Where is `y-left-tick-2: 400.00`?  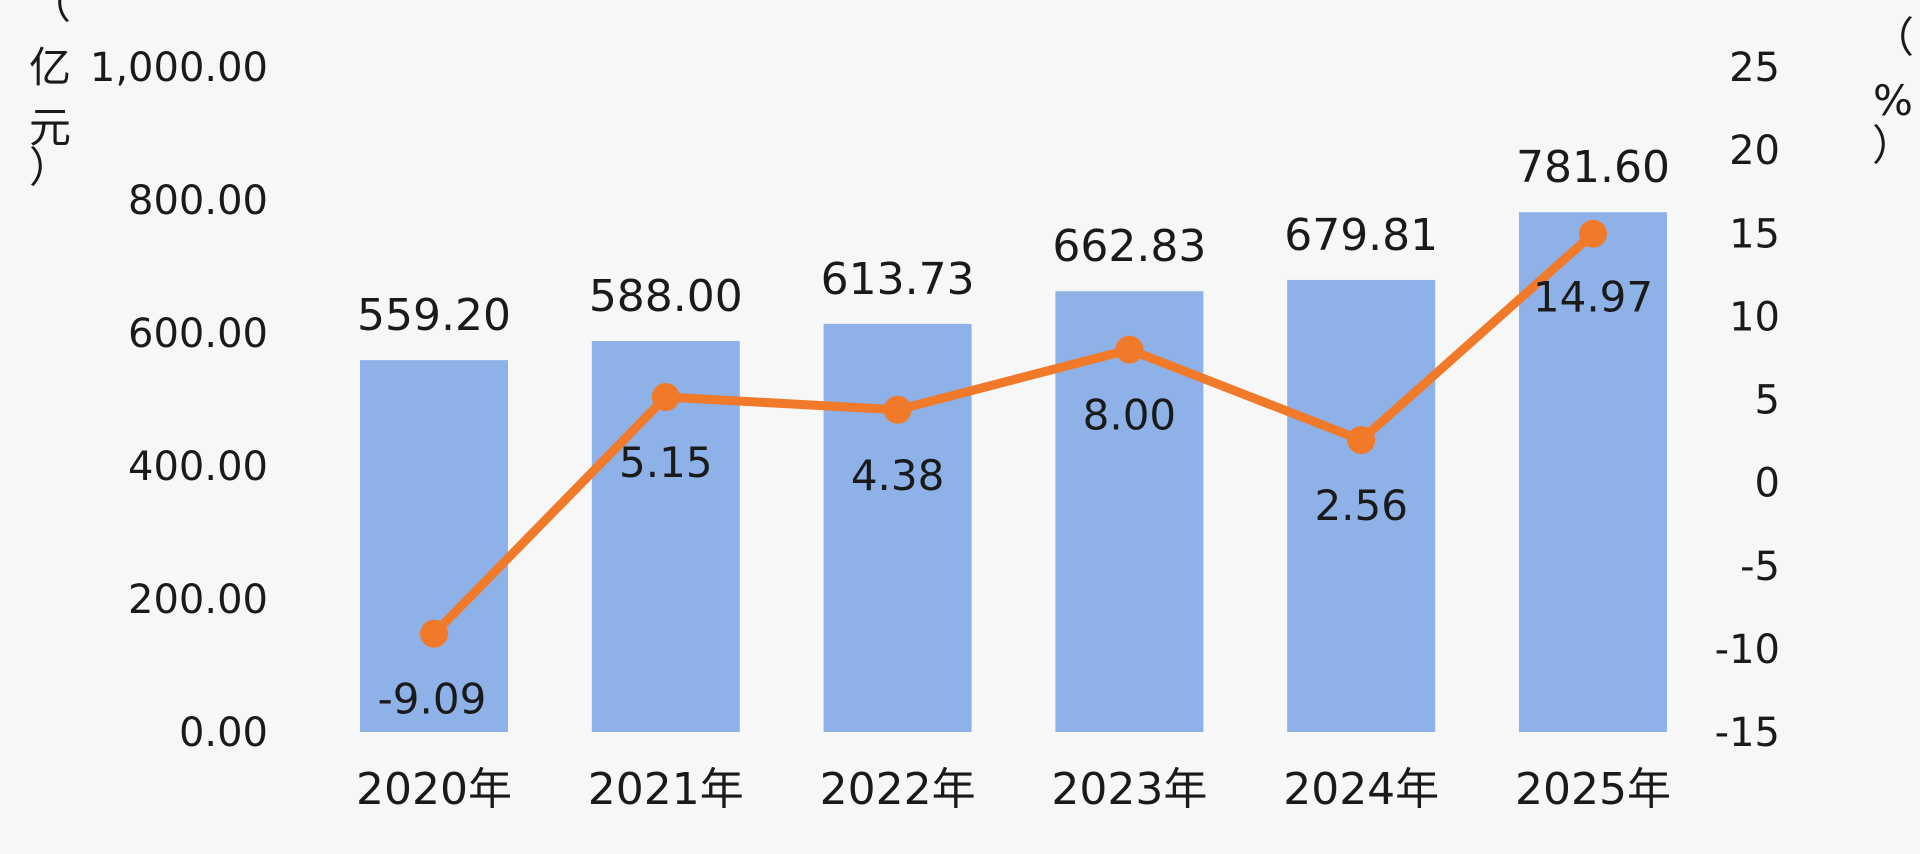
y-left-tick-2: 400.00 is located at coordinates (198, 467).